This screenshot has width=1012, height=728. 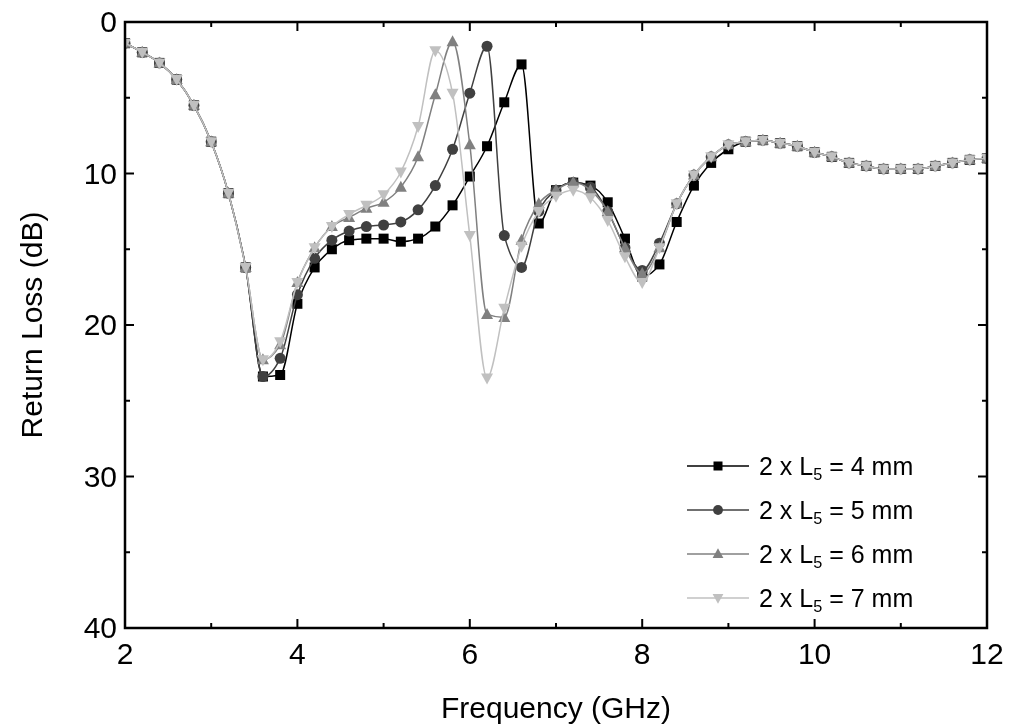 I want to click on legend-label: 2 x L$_{5}$ = 5 mm, so click(x=836, y=511).